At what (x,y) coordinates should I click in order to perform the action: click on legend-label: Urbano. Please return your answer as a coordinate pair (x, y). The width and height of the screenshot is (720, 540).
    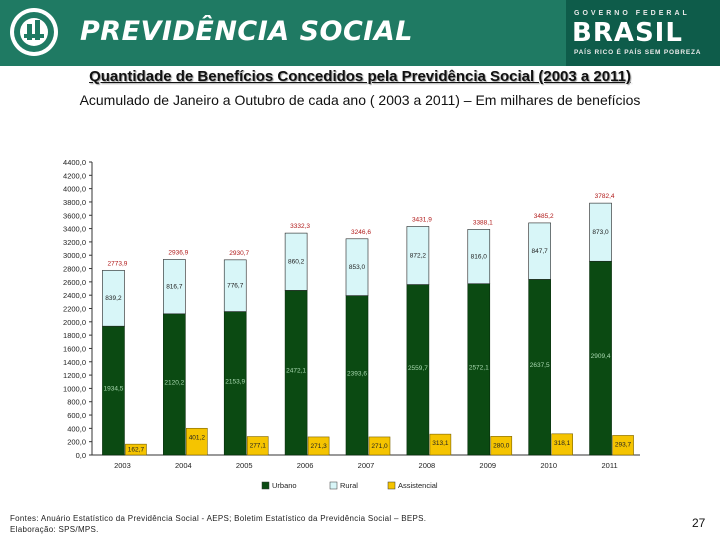
    Looking at the image, I should click on (284, 485).